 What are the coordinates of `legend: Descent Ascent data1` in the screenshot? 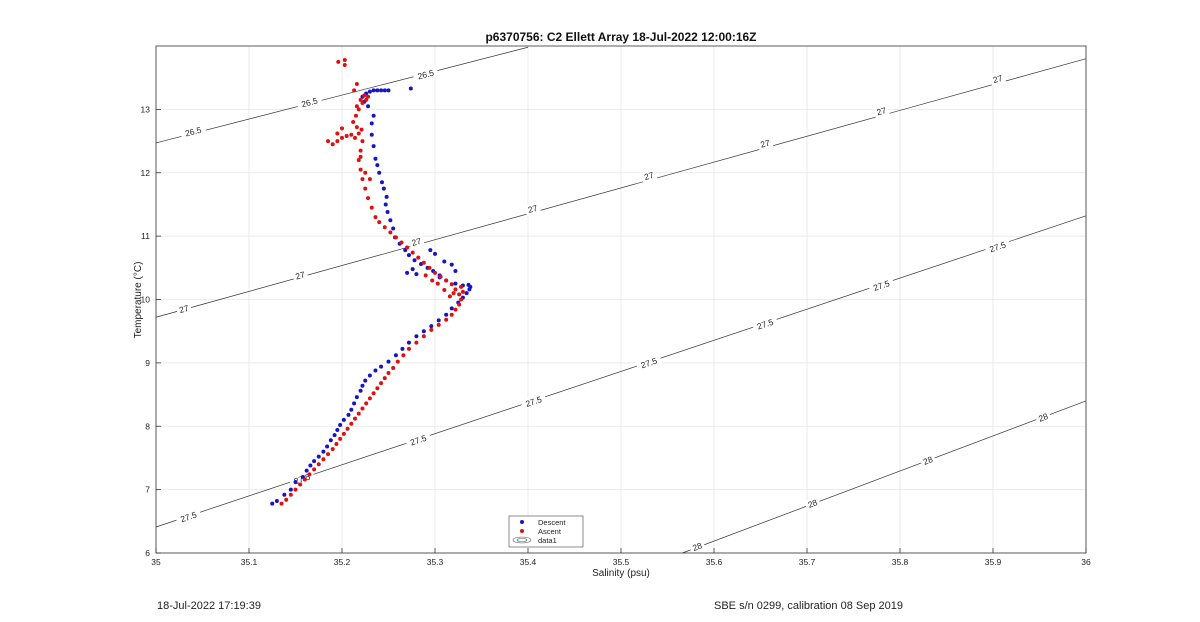 It's located at (546, 531).